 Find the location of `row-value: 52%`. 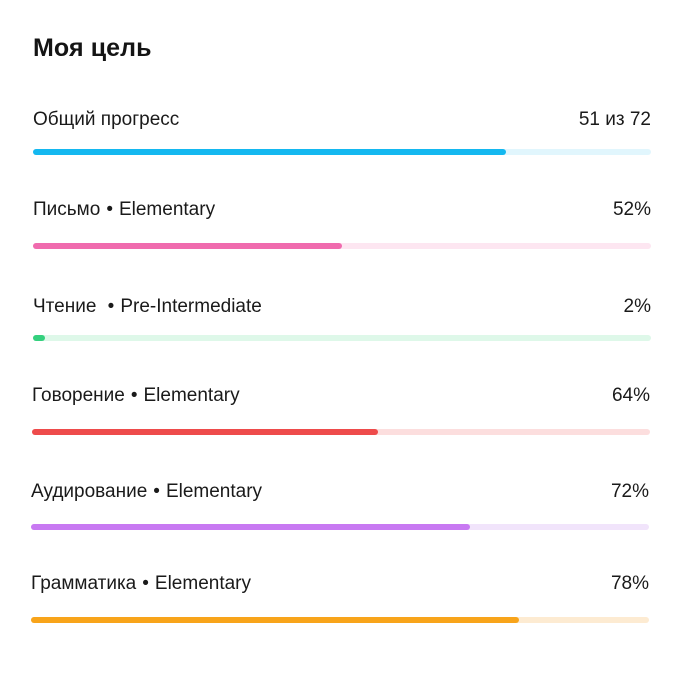

row-value: 52% is located at coordinates (631, 209).